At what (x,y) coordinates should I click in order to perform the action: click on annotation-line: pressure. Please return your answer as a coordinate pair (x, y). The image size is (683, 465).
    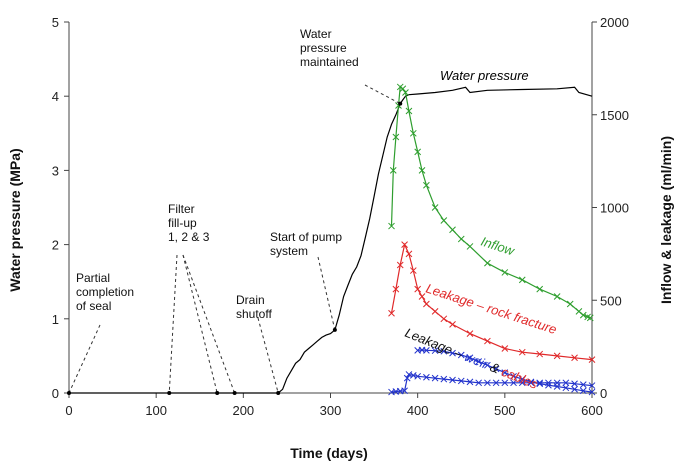
    Looking at the image, I should click on (323, 48).